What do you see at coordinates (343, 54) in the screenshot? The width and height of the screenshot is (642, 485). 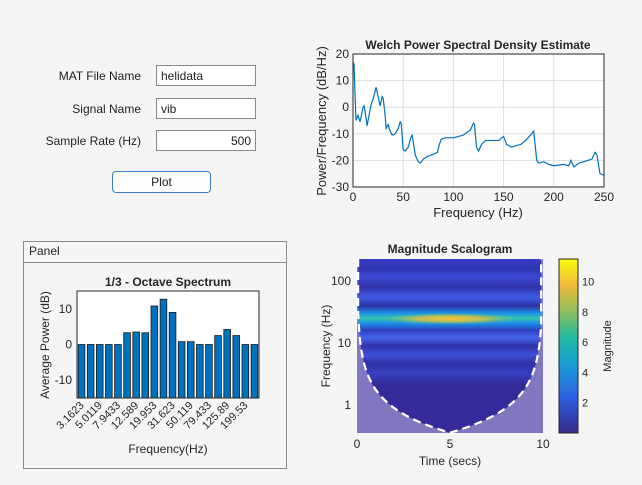 I see `welch-ytick-label: 20` at bounding box center [343, 54].